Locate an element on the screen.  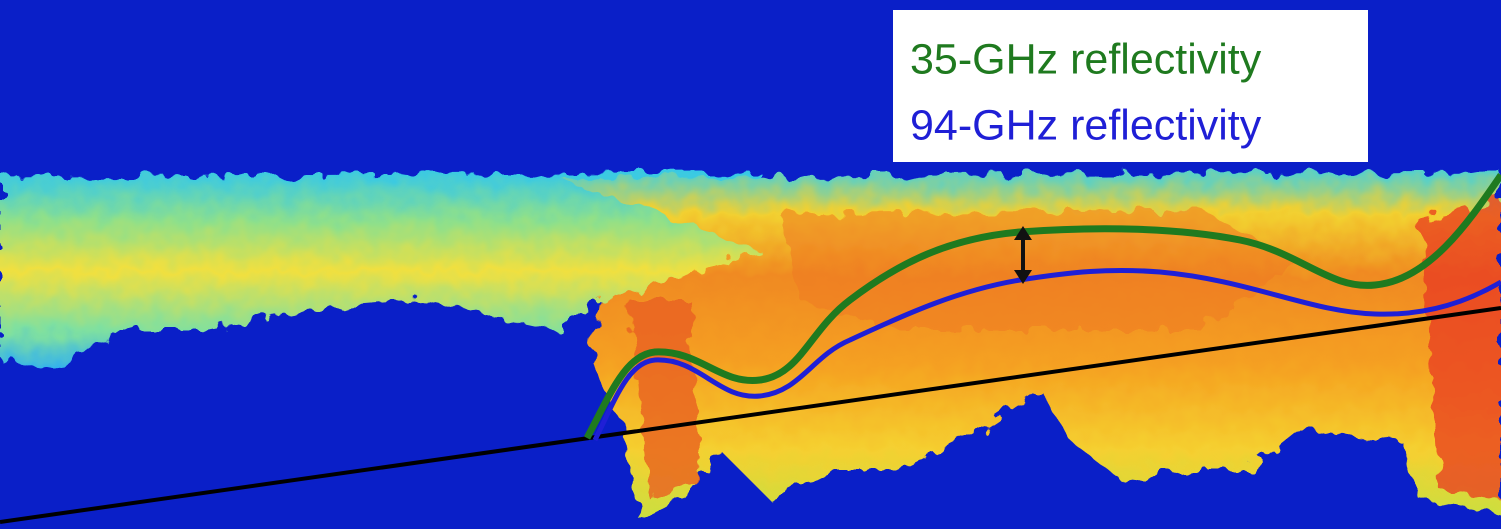
legend-label: 94-GHz reflectivity is located at coordinates (1086, 125).